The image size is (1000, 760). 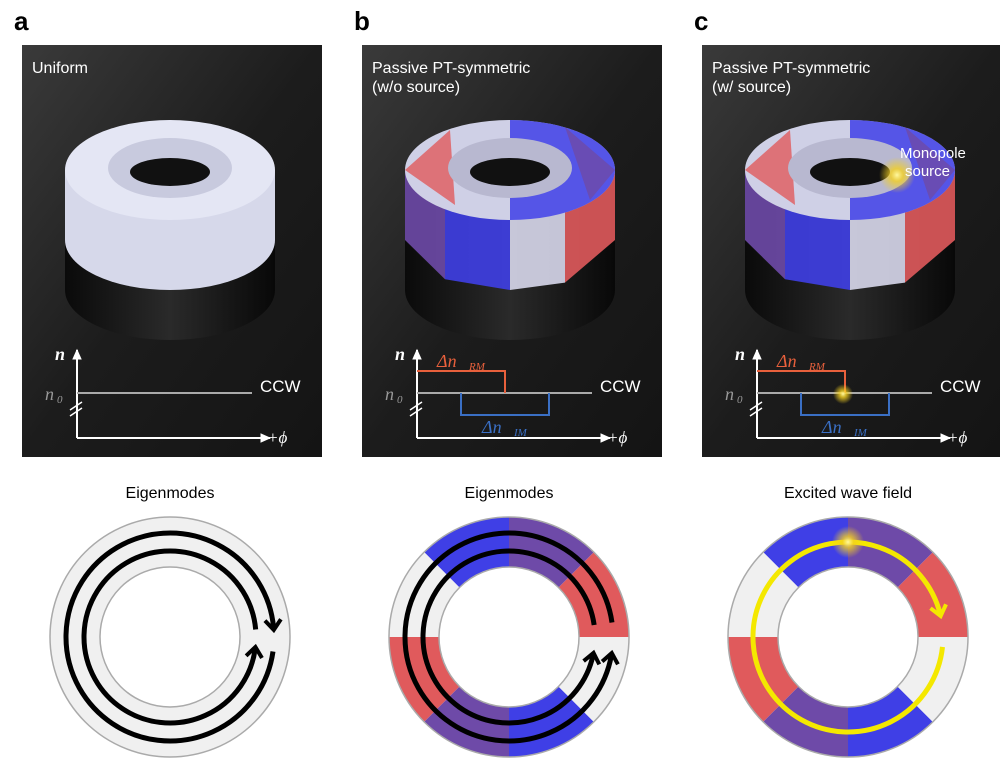 I want to click on ccw-mode-arrow-inner, so click(x=511, y=637).